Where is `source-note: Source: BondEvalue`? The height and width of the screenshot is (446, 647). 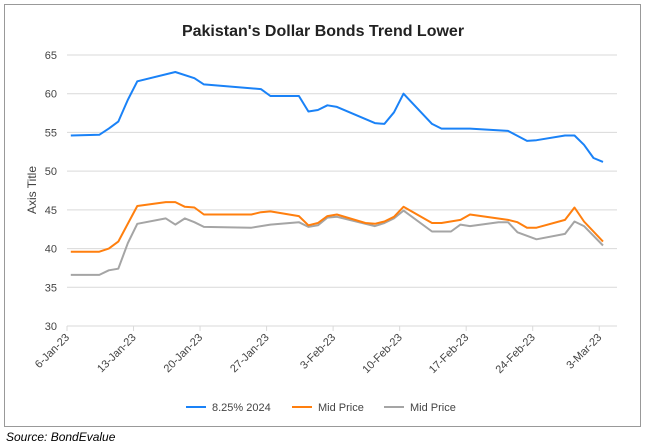
source-note: Source: BondEvalue is located at coordinates (61, 437).